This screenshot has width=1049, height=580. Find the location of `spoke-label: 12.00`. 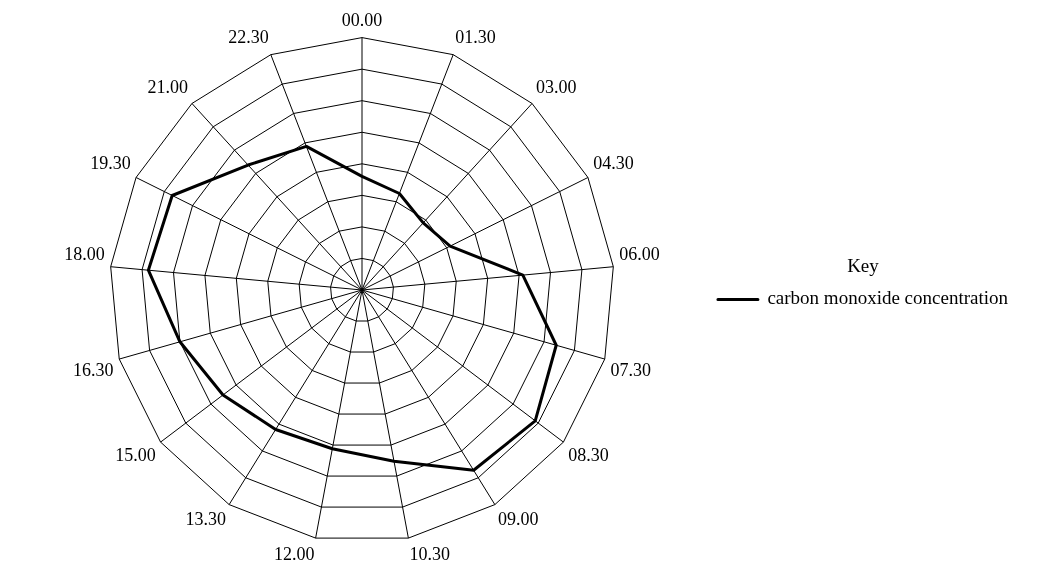

spoke-label: 12.00 is located at coordinates (294, 553).